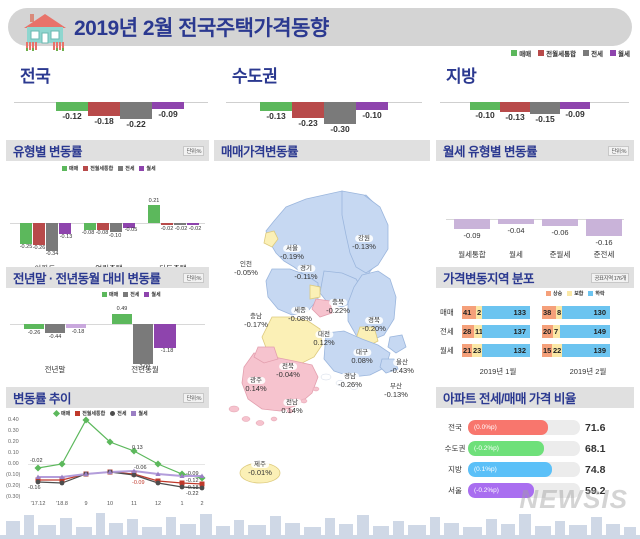  Describe the element at coordinates (104, 121) in the screenshot. I see `bar-value: -0.18` at that location.